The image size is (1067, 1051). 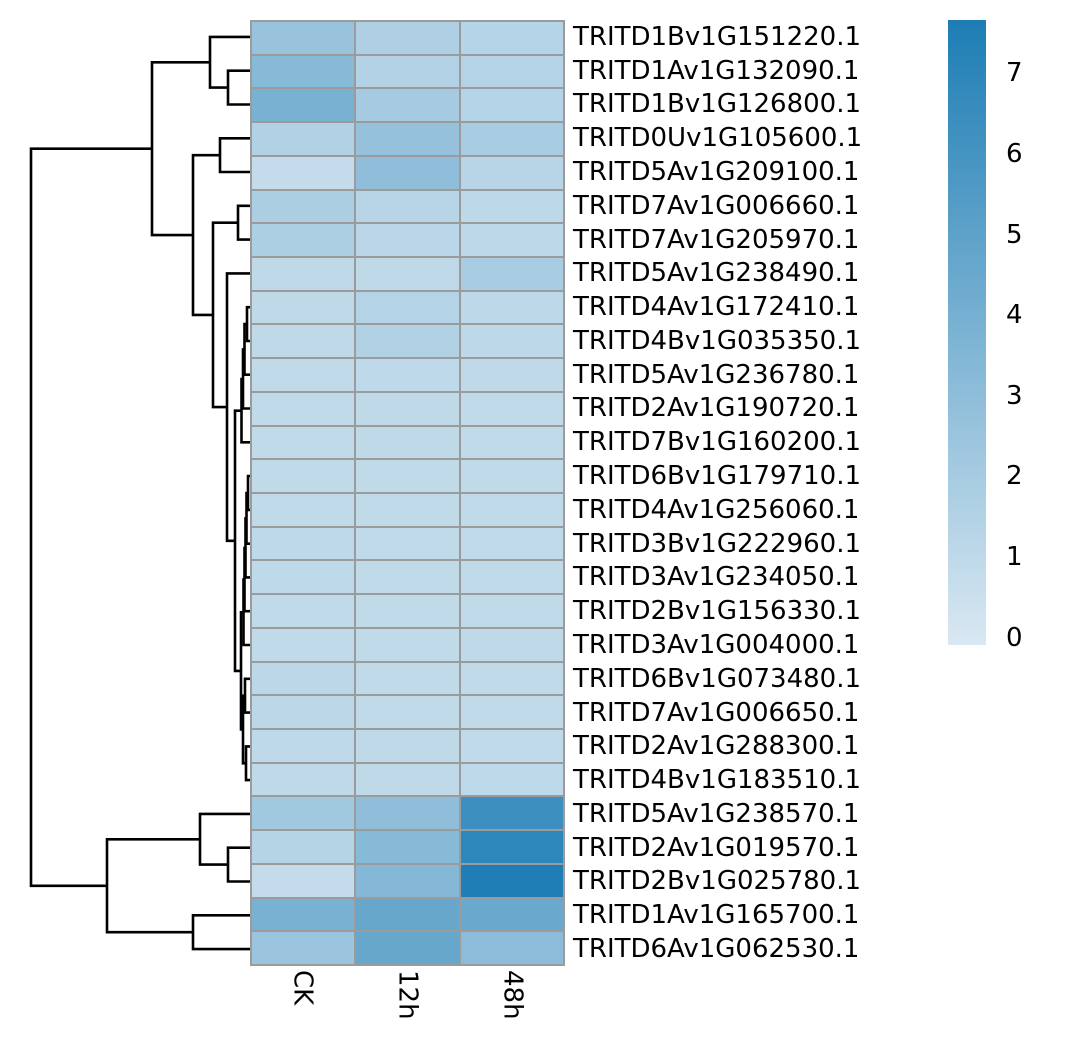 What do you see at coordinates (1014, 637) in the screenshot?
I see `legend-tick-label: 0` at bounding box center [1014, 637].